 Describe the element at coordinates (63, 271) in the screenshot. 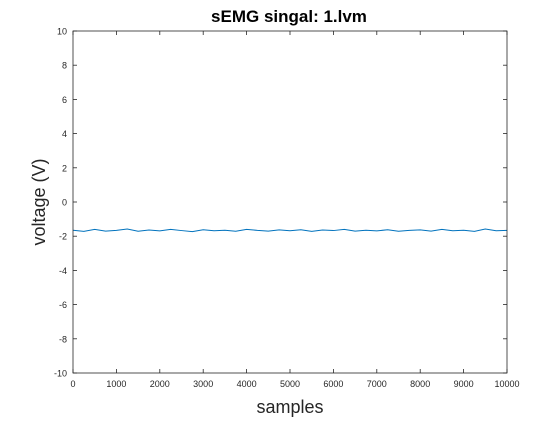

I see `y-tick-label: -4` at that location.